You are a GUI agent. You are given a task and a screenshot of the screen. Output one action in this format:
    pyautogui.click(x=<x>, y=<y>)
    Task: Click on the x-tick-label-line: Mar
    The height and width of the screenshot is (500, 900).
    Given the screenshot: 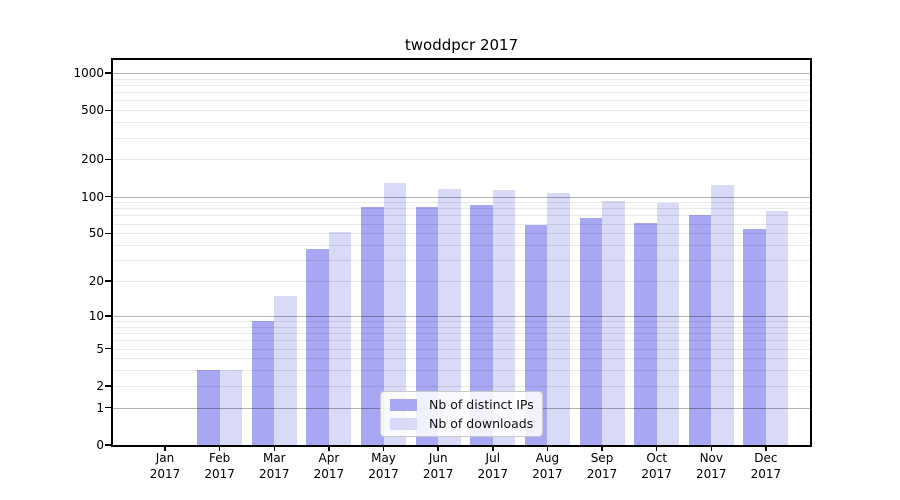 What is the action you would take?
    pyautogui.click(x=274, y=458)
    